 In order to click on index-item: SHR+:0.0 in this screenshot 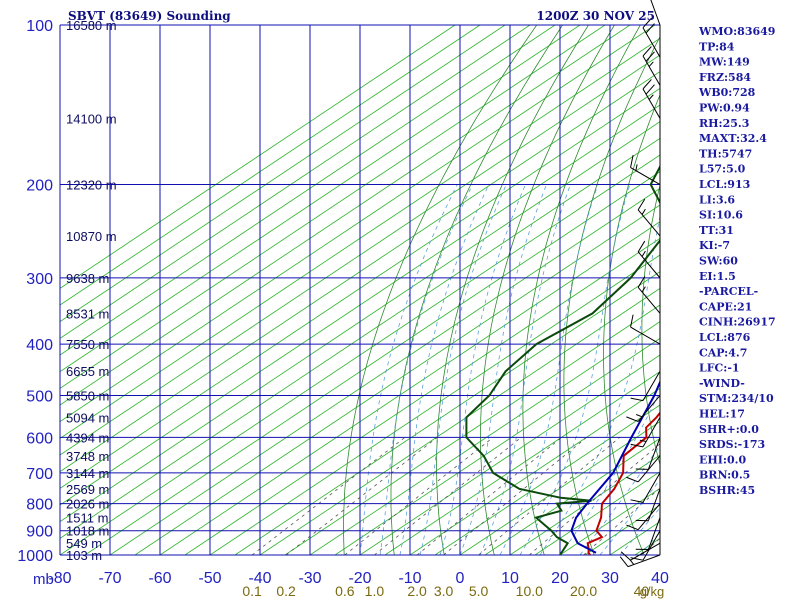, I will do `click(729, 429)`.